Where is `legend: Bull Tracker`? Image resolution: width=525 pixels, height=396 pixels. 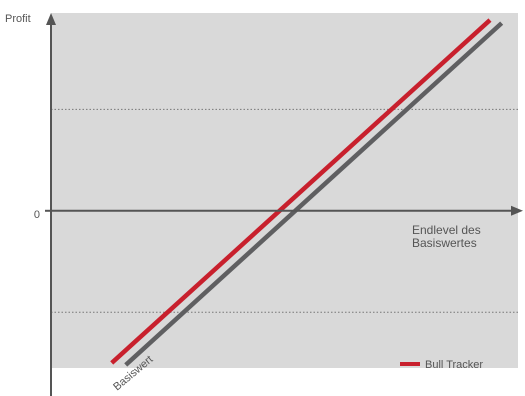
legend: Bull Tracker is located at coordinates (441, 365).